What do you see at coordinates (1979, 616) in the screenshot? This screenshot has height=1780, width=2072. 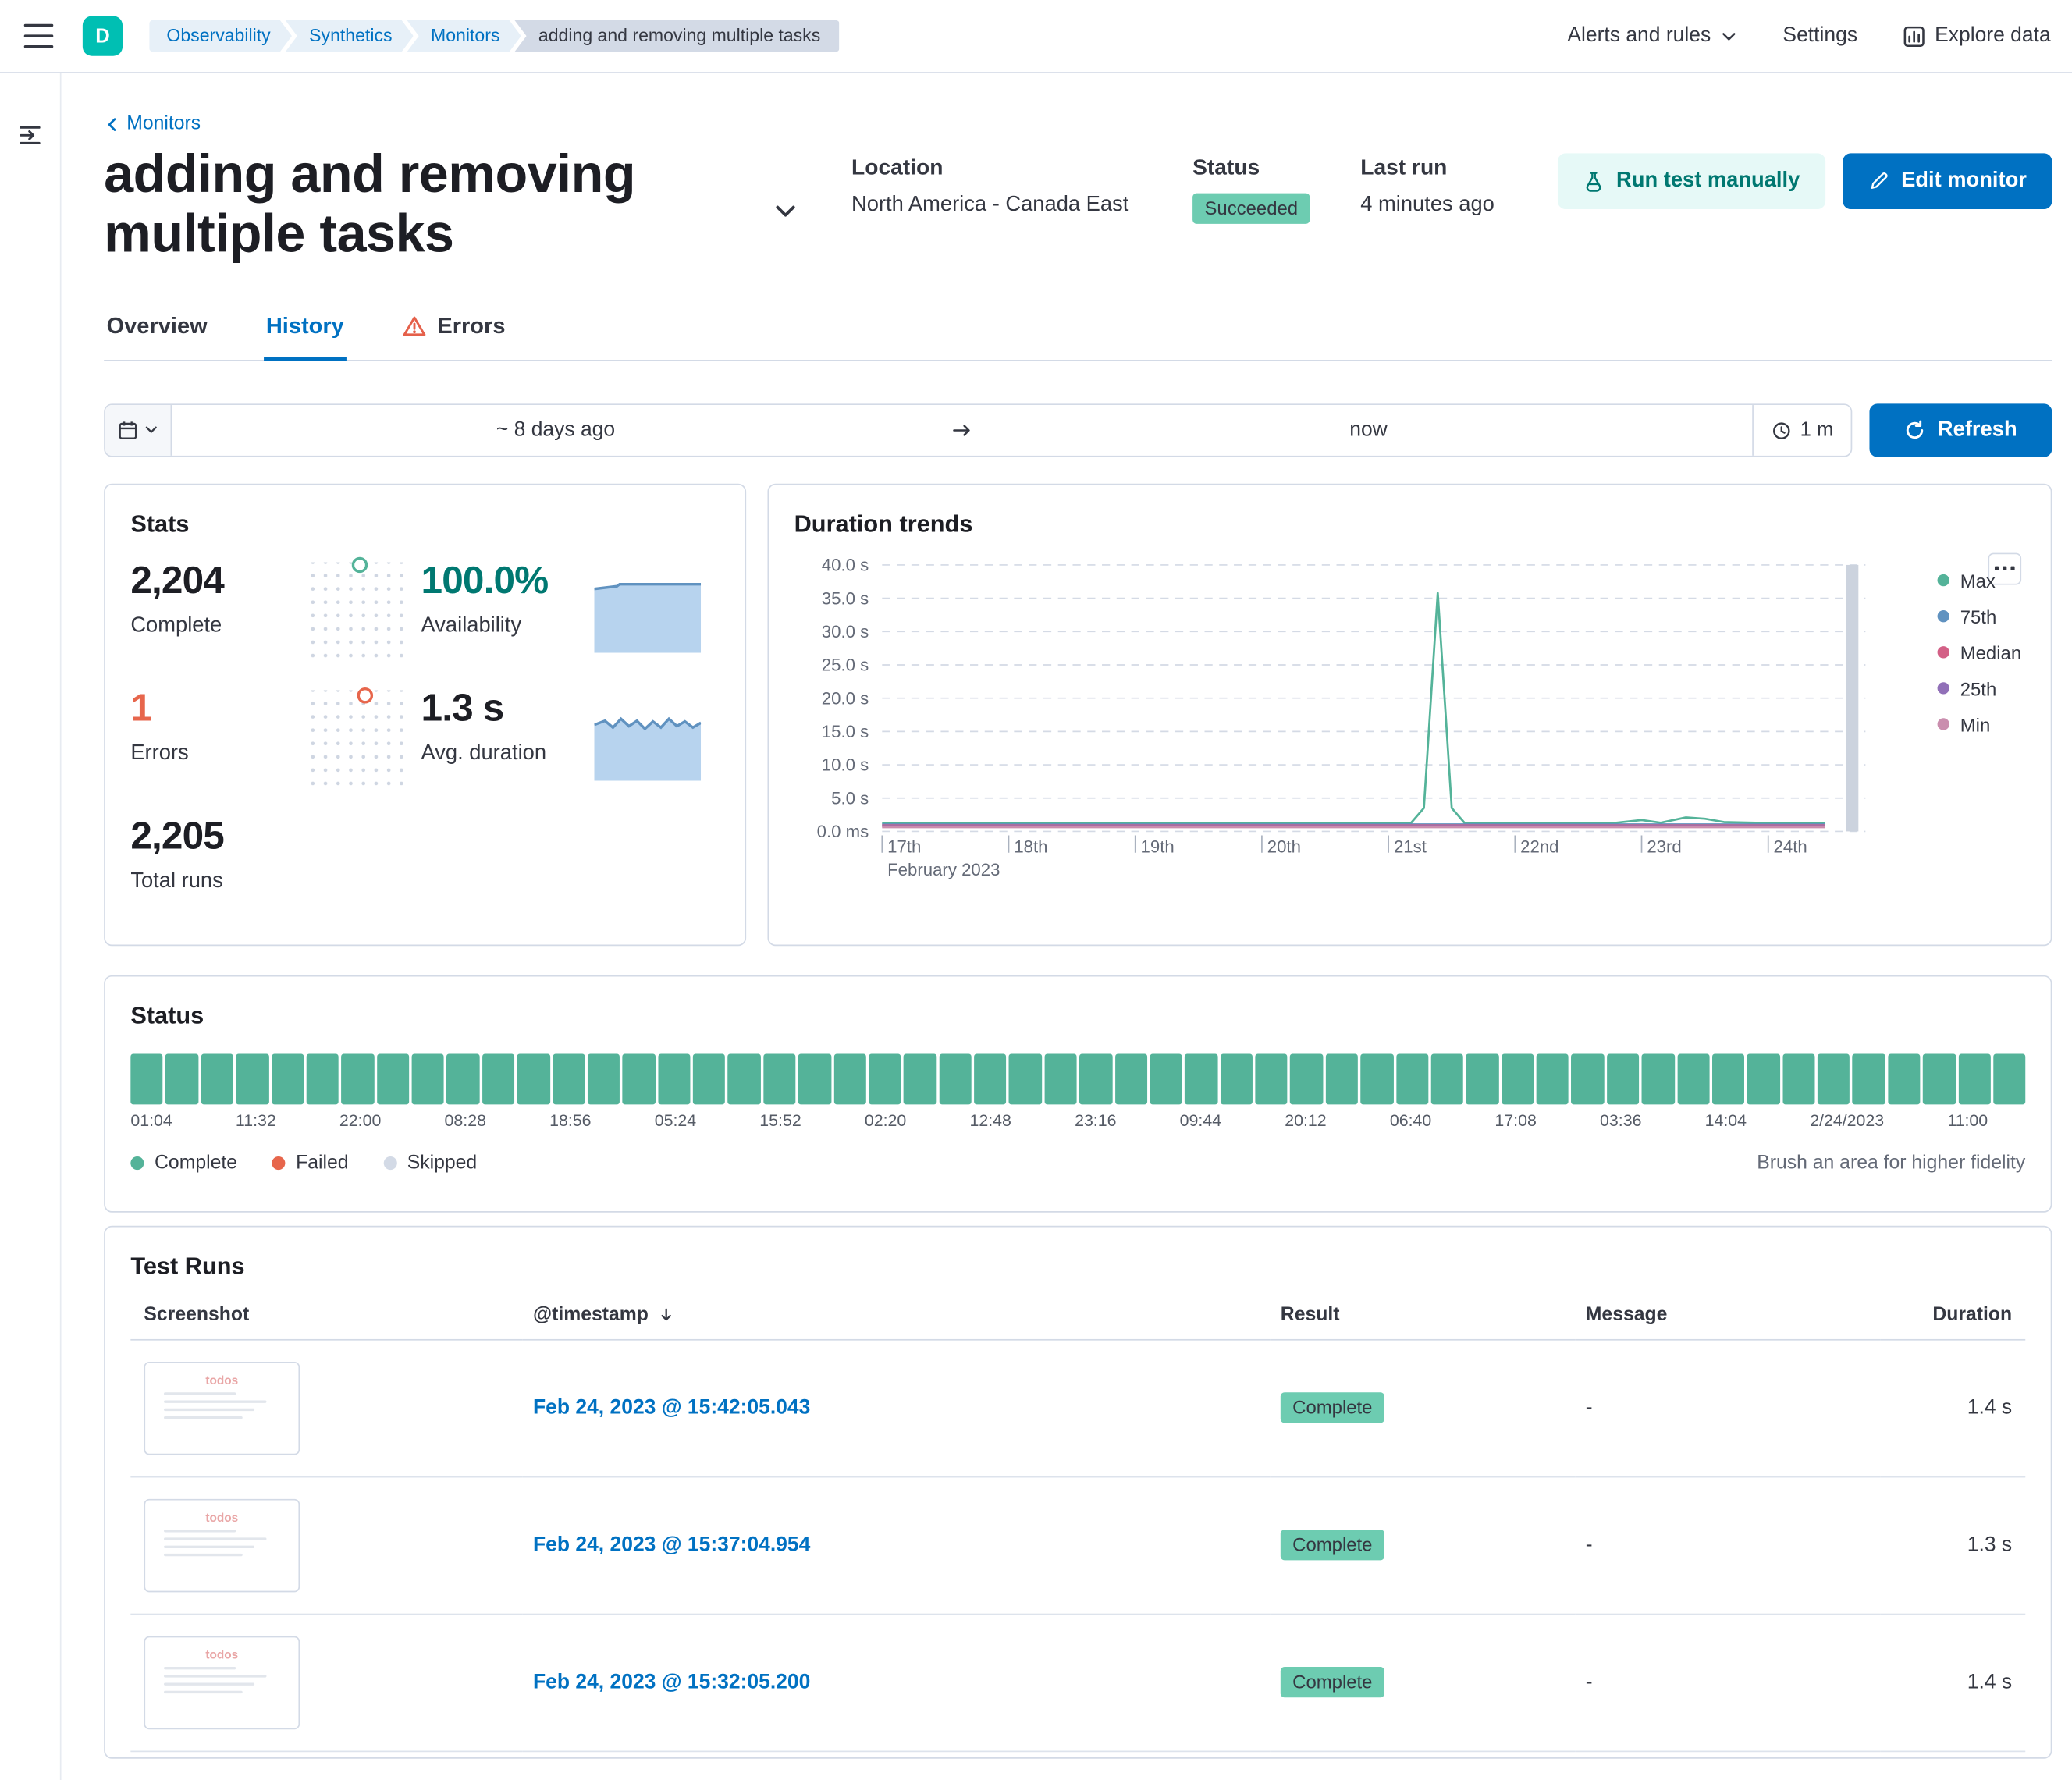 I see `legend-item-75th: 75th` at bounding box center [1979, 616].